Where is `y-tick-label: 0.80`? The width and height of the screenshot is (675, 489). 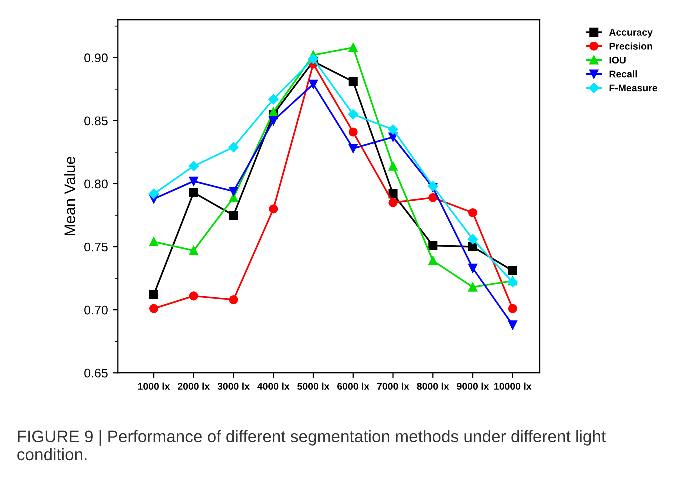 y-tick-label: 0.80 is located at coordinates (96, 184).